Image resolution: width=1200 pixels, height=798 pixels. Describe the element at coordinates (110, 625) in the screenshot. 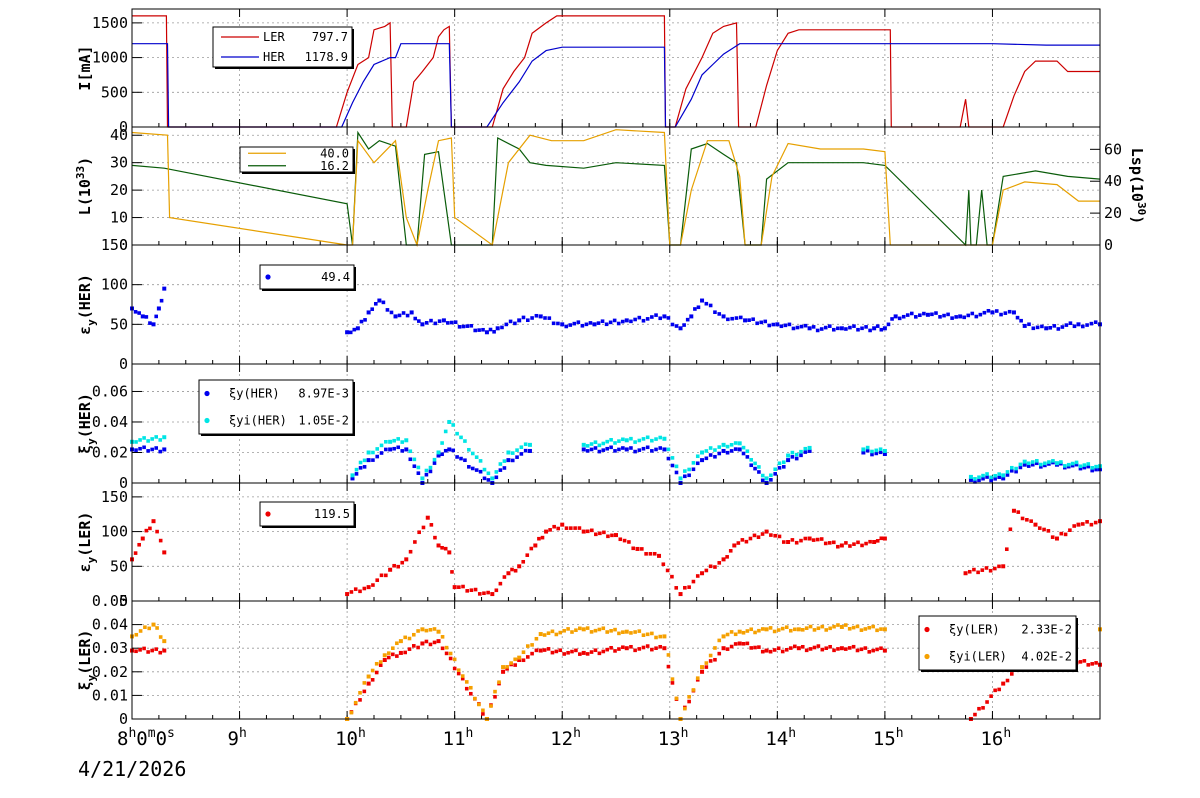

I see `y-tick-label: 0.04` at that location.